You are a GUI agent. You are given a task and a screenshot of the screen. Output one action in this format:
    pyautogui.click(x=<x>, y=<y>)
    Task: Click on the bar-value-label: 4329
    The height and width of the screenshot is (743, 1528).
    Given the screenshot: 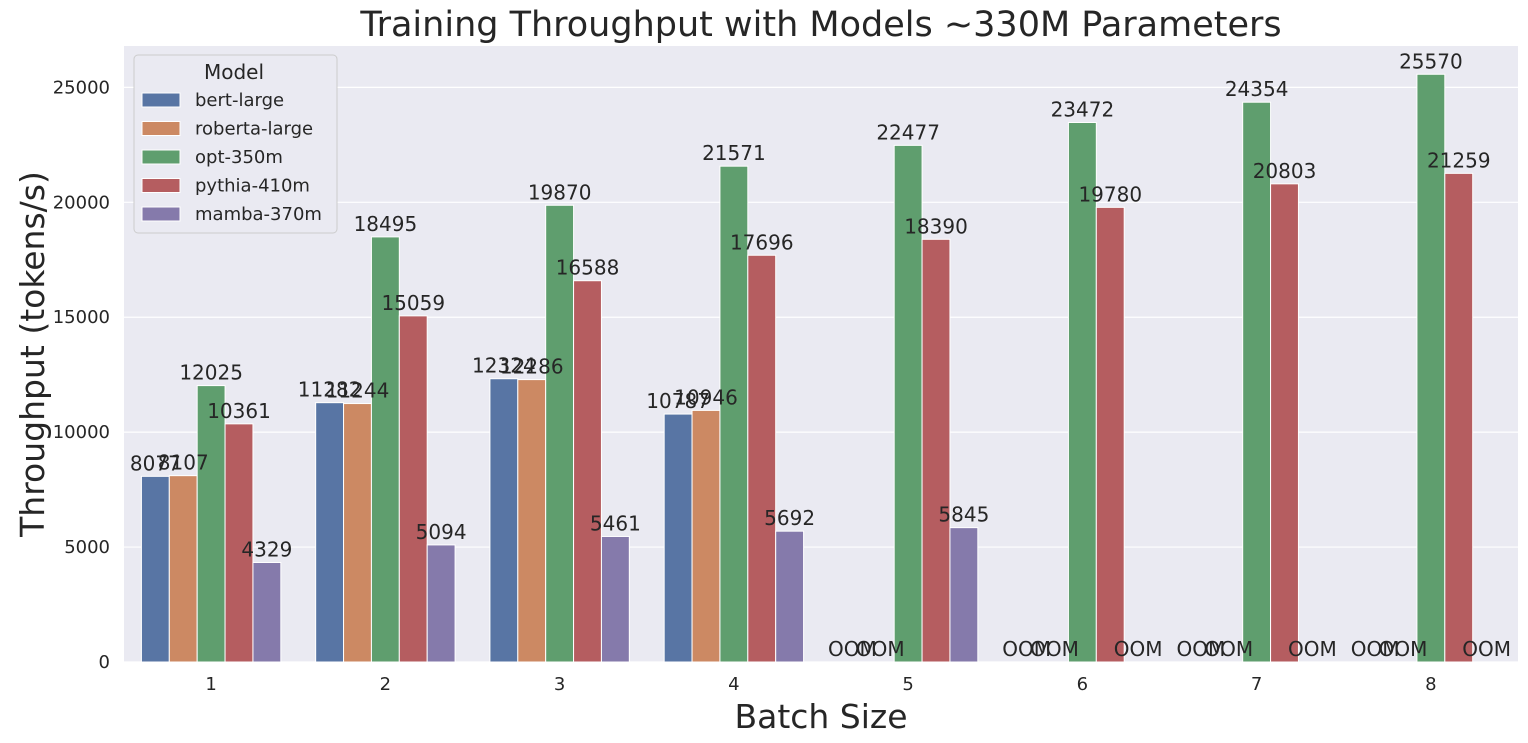 What is the action you would take?
    pyautogui.click(x=266, y=549)
    